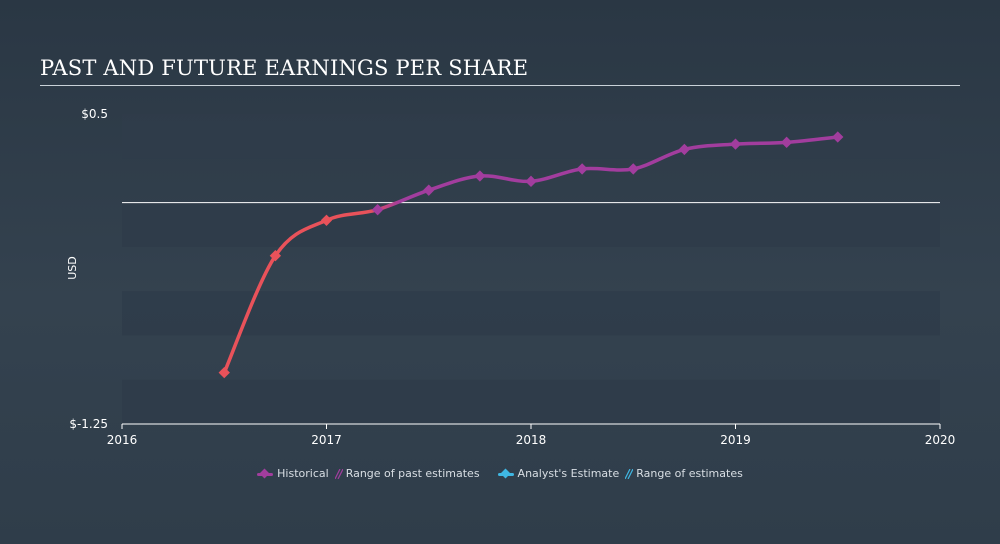  Describe the element at coordinates (265, 473) in the screenshot. I see `historical-swatch-icon` at that location.